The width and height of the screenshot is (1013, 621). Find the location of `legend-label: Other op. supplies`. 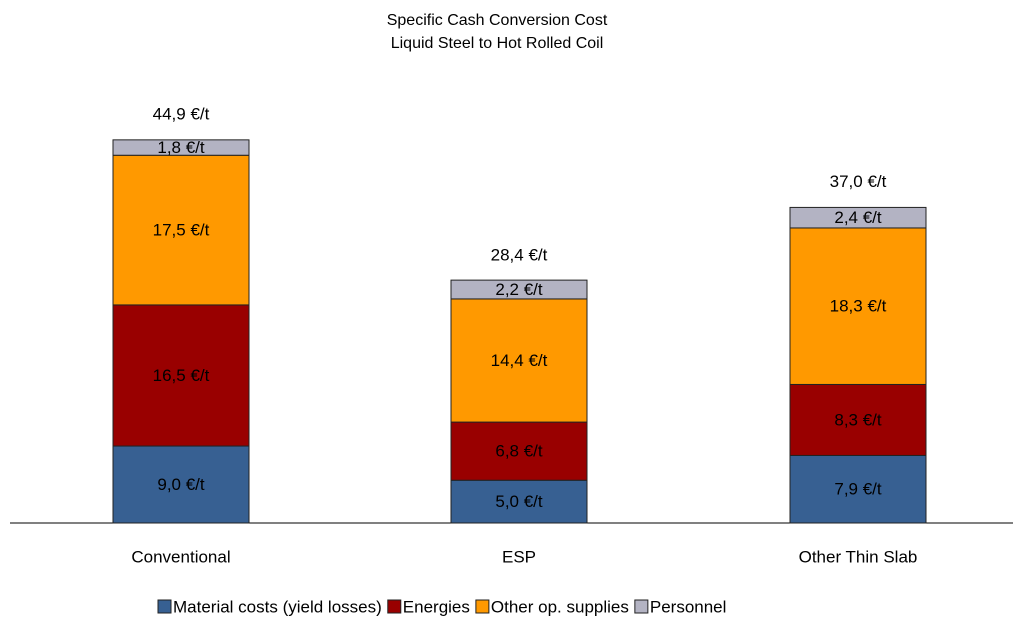

legend-label: Other op. supplies is located at coordinates (560, 606).